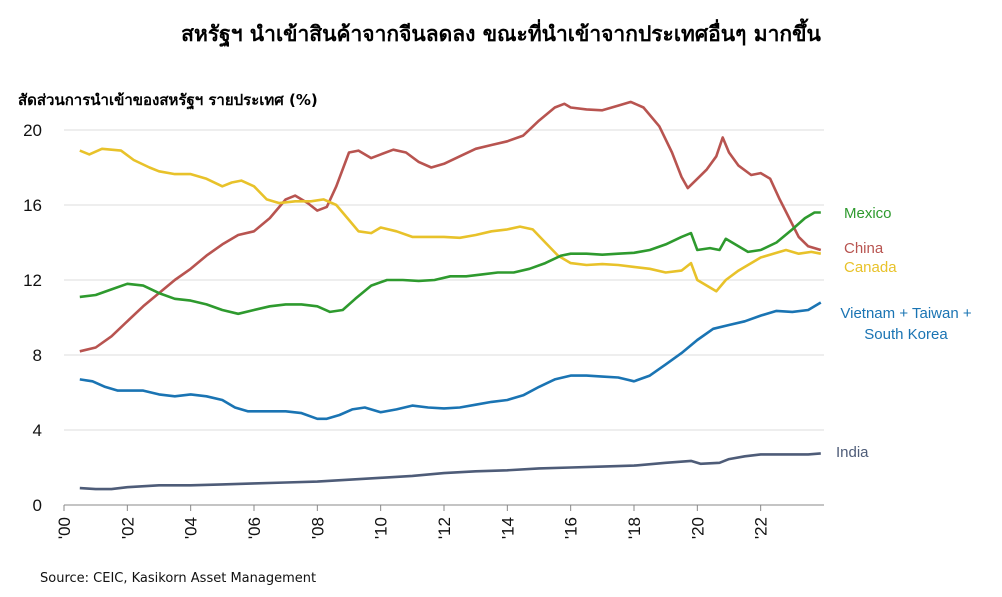 This screenshot has height=597, width=1002. Describe the element at coordinates (870, 267) in the screenshot. I see `series-label: Canada` at that location.